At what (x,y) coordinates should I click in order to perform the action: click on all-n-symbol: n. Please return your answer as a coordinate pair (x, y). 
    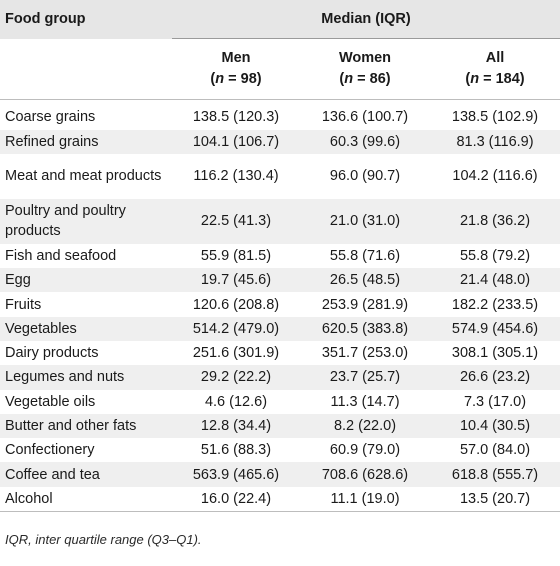
    Looking at the image, I should click on (475, 79).